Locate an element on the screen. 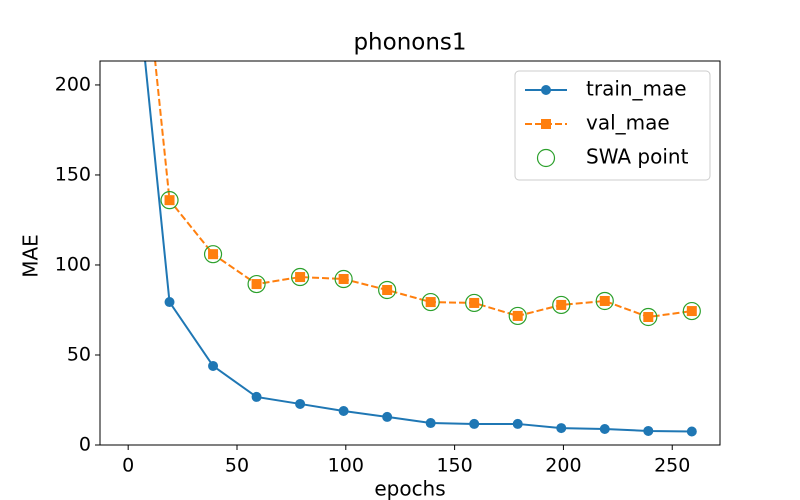  y-tick-label: 150 is located at coordinates (73, 174).